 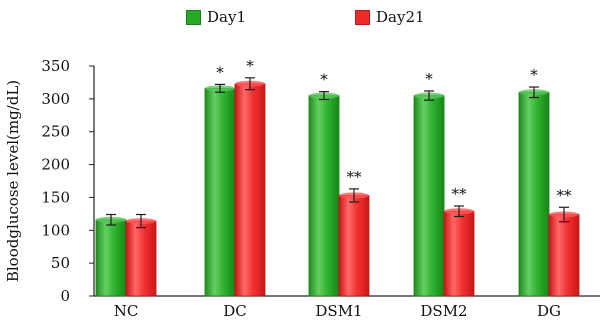 I want to click on y-tick-label: 350, so click(x=55, y=66).